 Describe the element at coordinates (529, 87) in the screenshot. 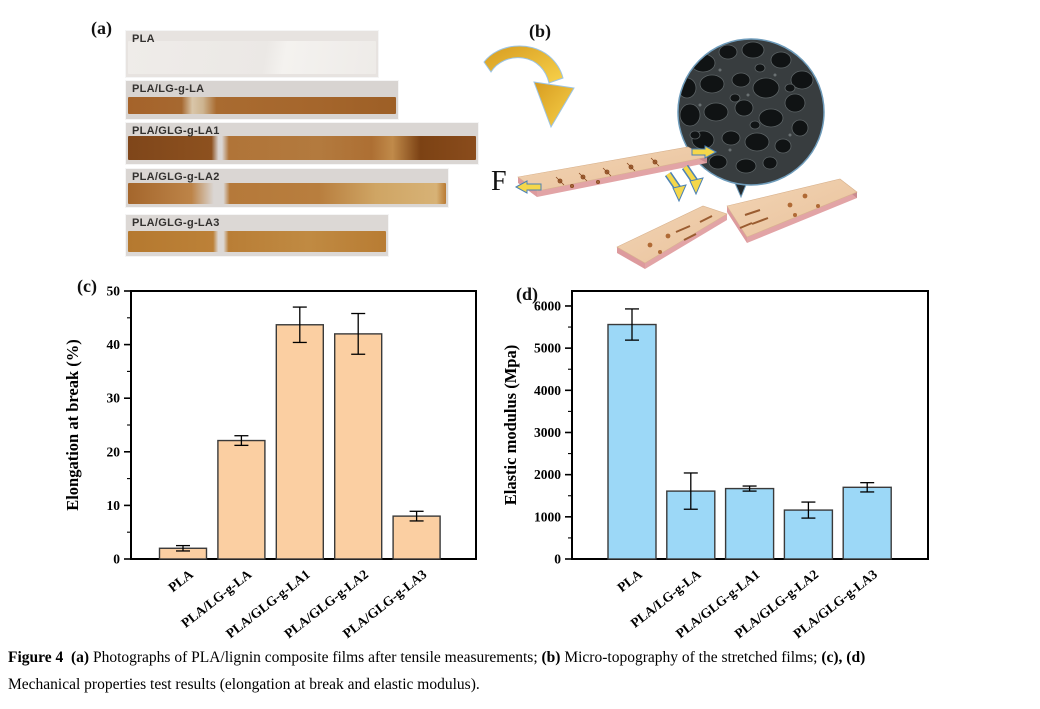

I see `curved-arrow-icon` at that location.